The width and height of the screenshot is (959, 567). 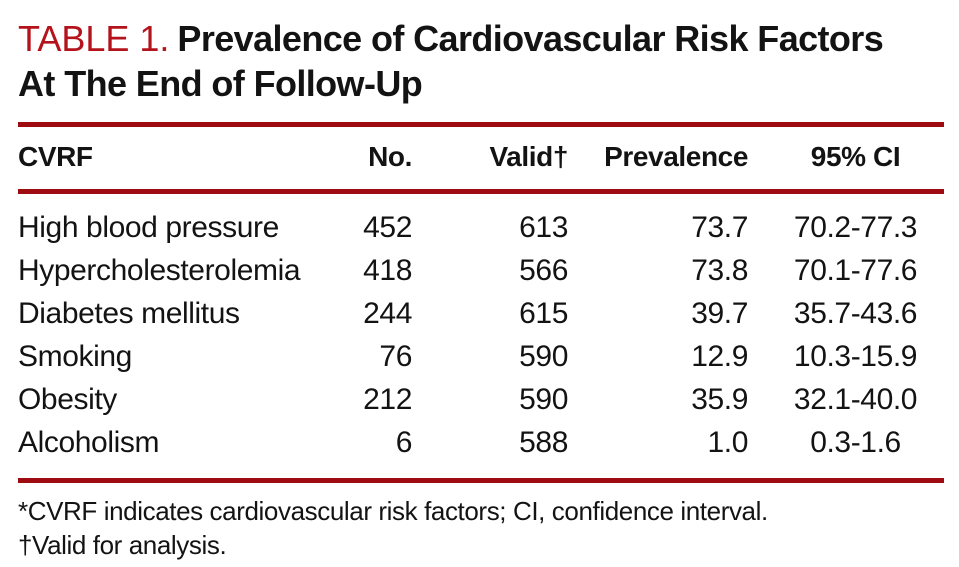 I want to click on cell-ci: 32.1-40.0, so click(x=855, y=399).